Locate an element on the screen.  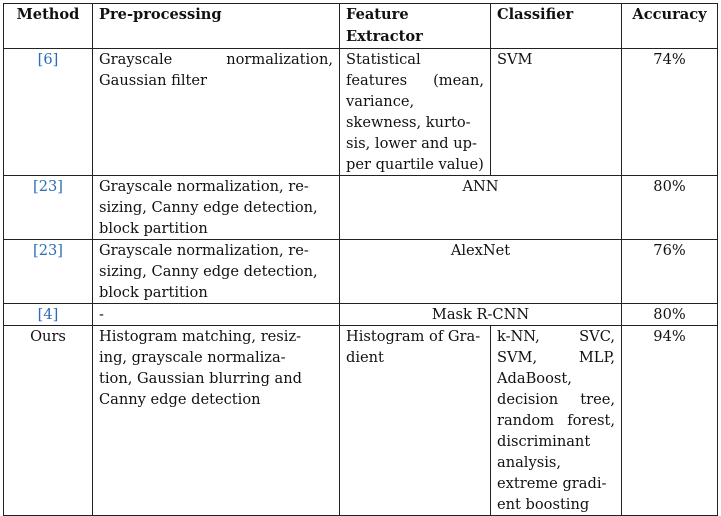
accuracy-cell: 74% is located at coordinates (669, 112).